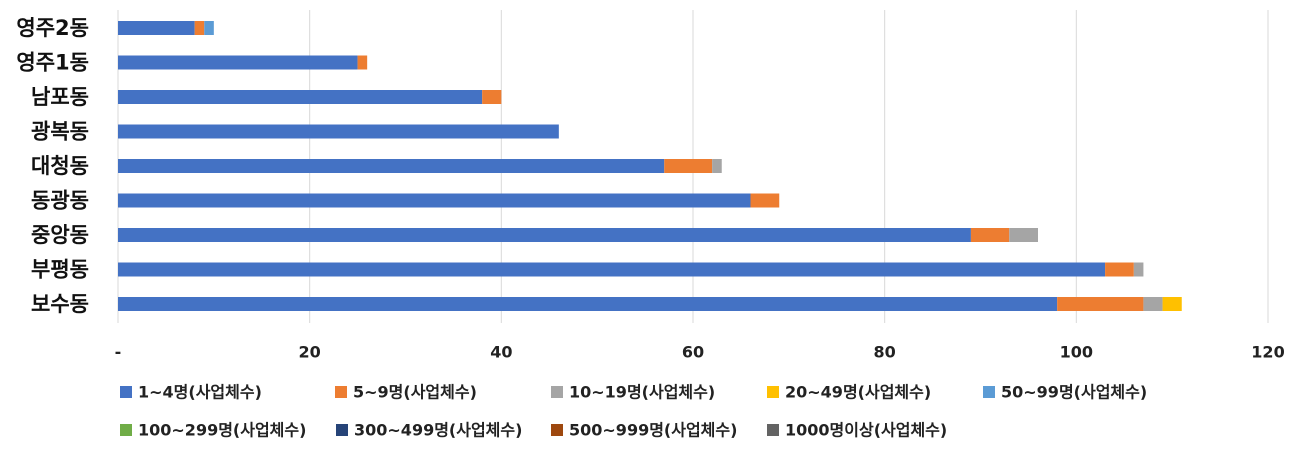 This screenshot has height=451, width=1308. Describe the element at coordinates (642, 392) in the screenshot. I see `legend-label: 10~19명(사업체수)` at that location.